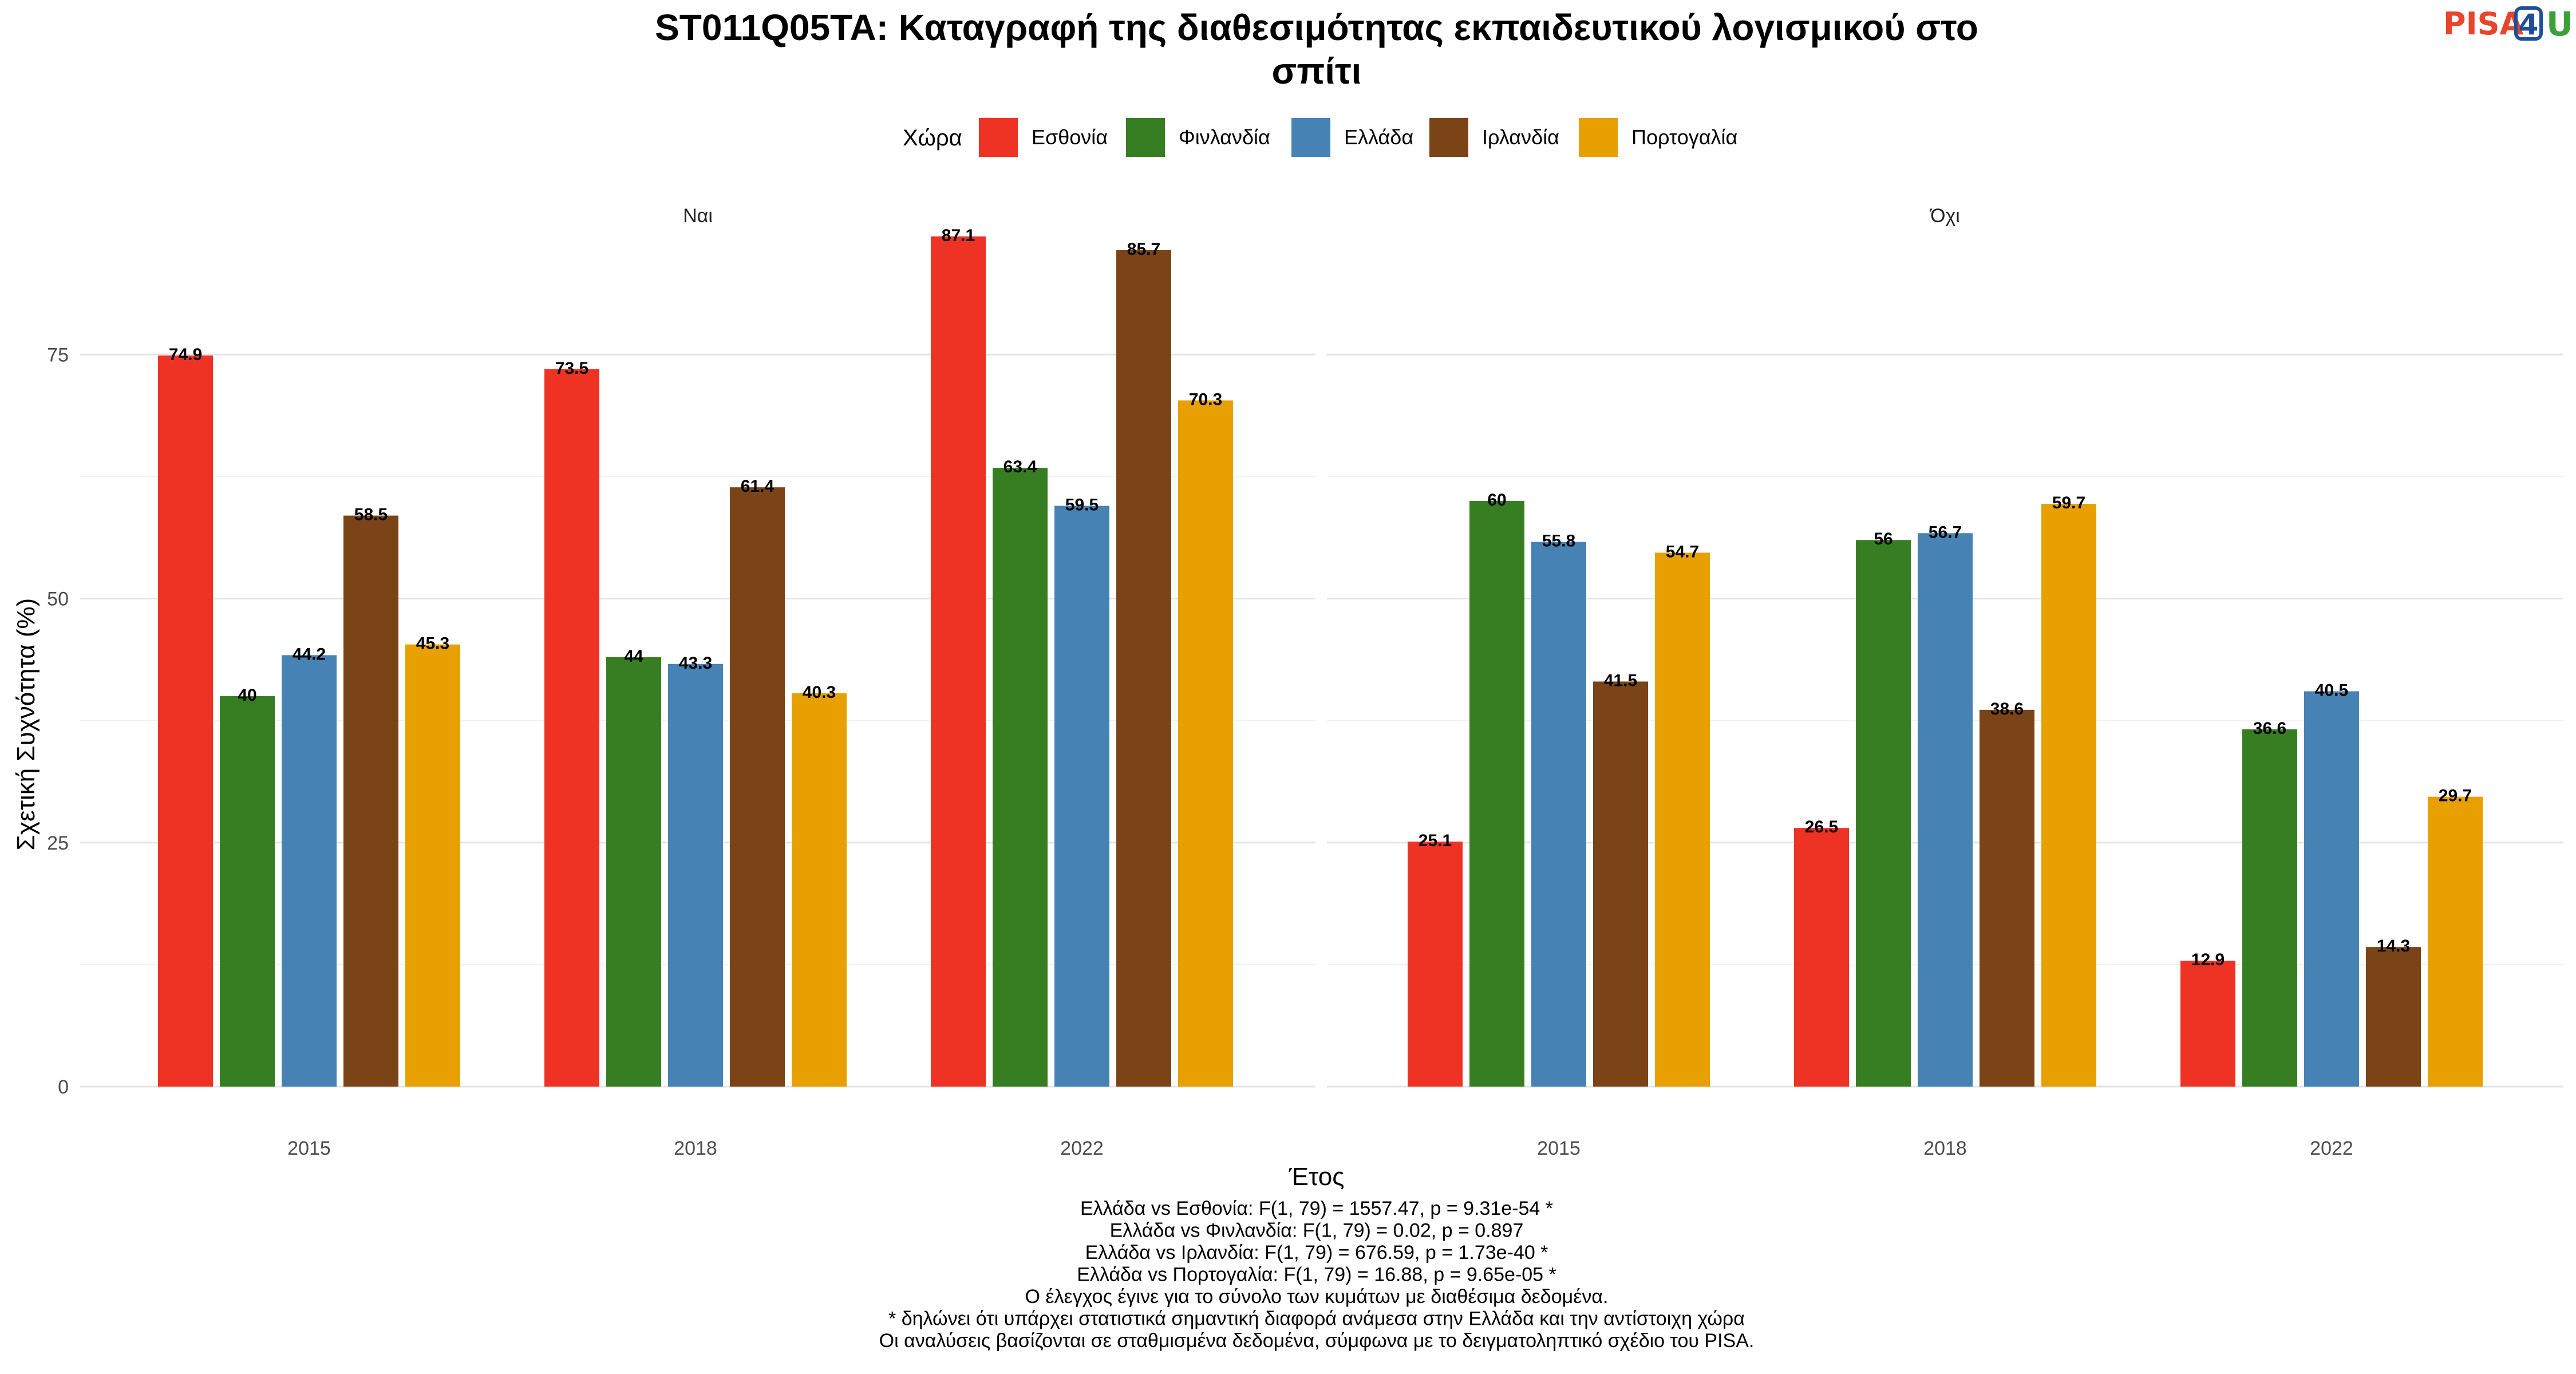  I want to click on data-label: 56, so click(1883, 539).